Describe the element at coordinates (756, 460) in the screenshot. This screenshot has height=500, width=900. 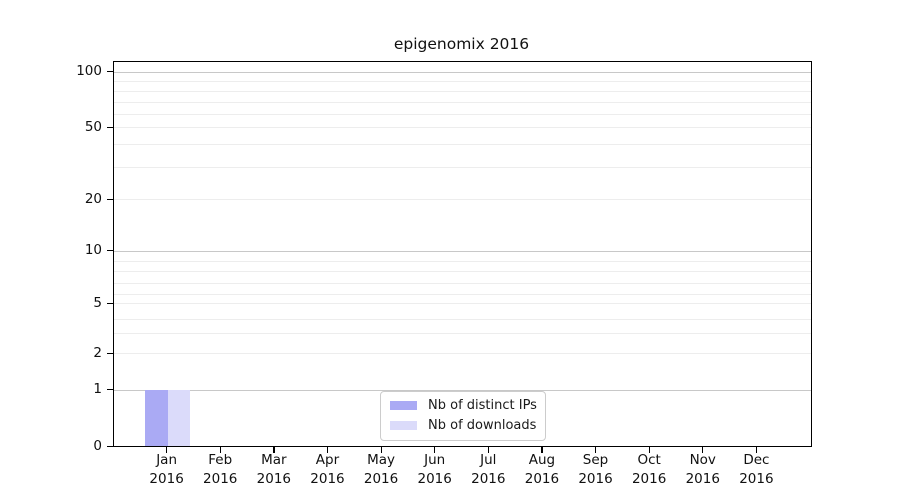
I see `x-tick-month: Dec` at that location.